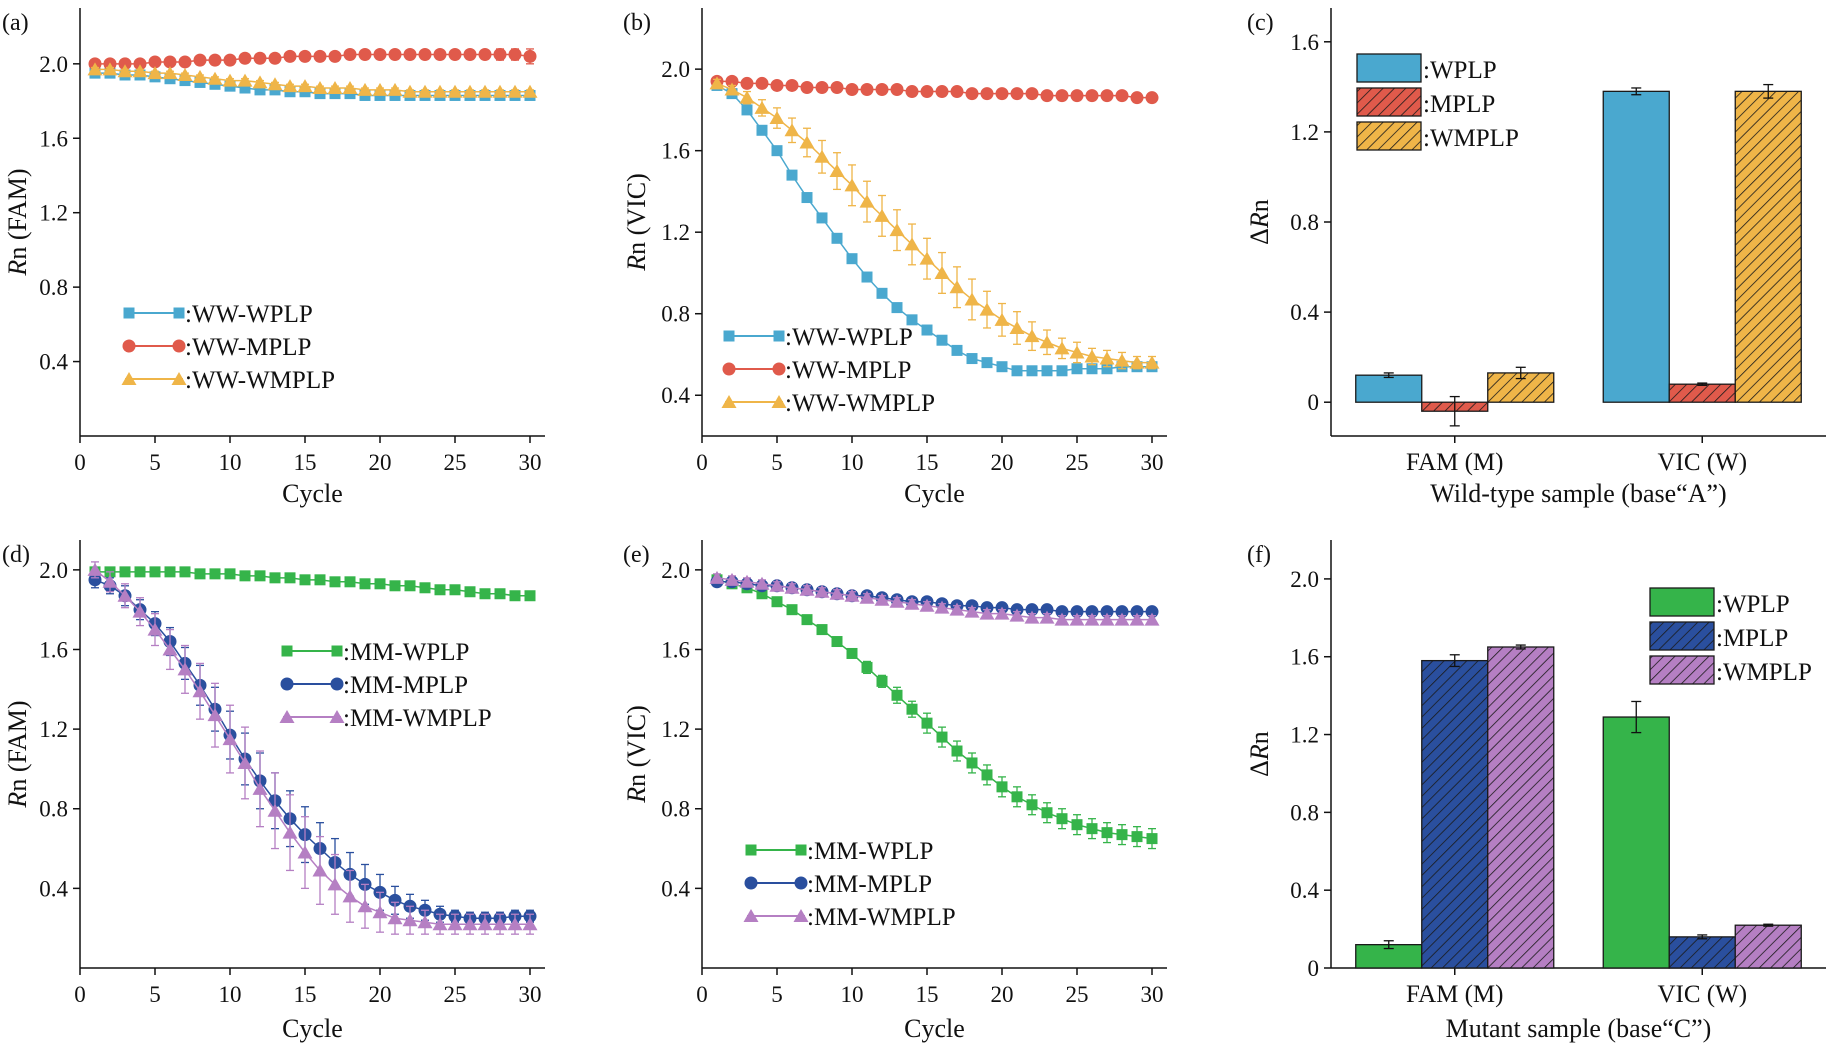 This screenshot has height=1045, width=1829. Describe the element at coordinates (53, 649) in the screenshot. I see `y-tick-label: 1.6` at that location.